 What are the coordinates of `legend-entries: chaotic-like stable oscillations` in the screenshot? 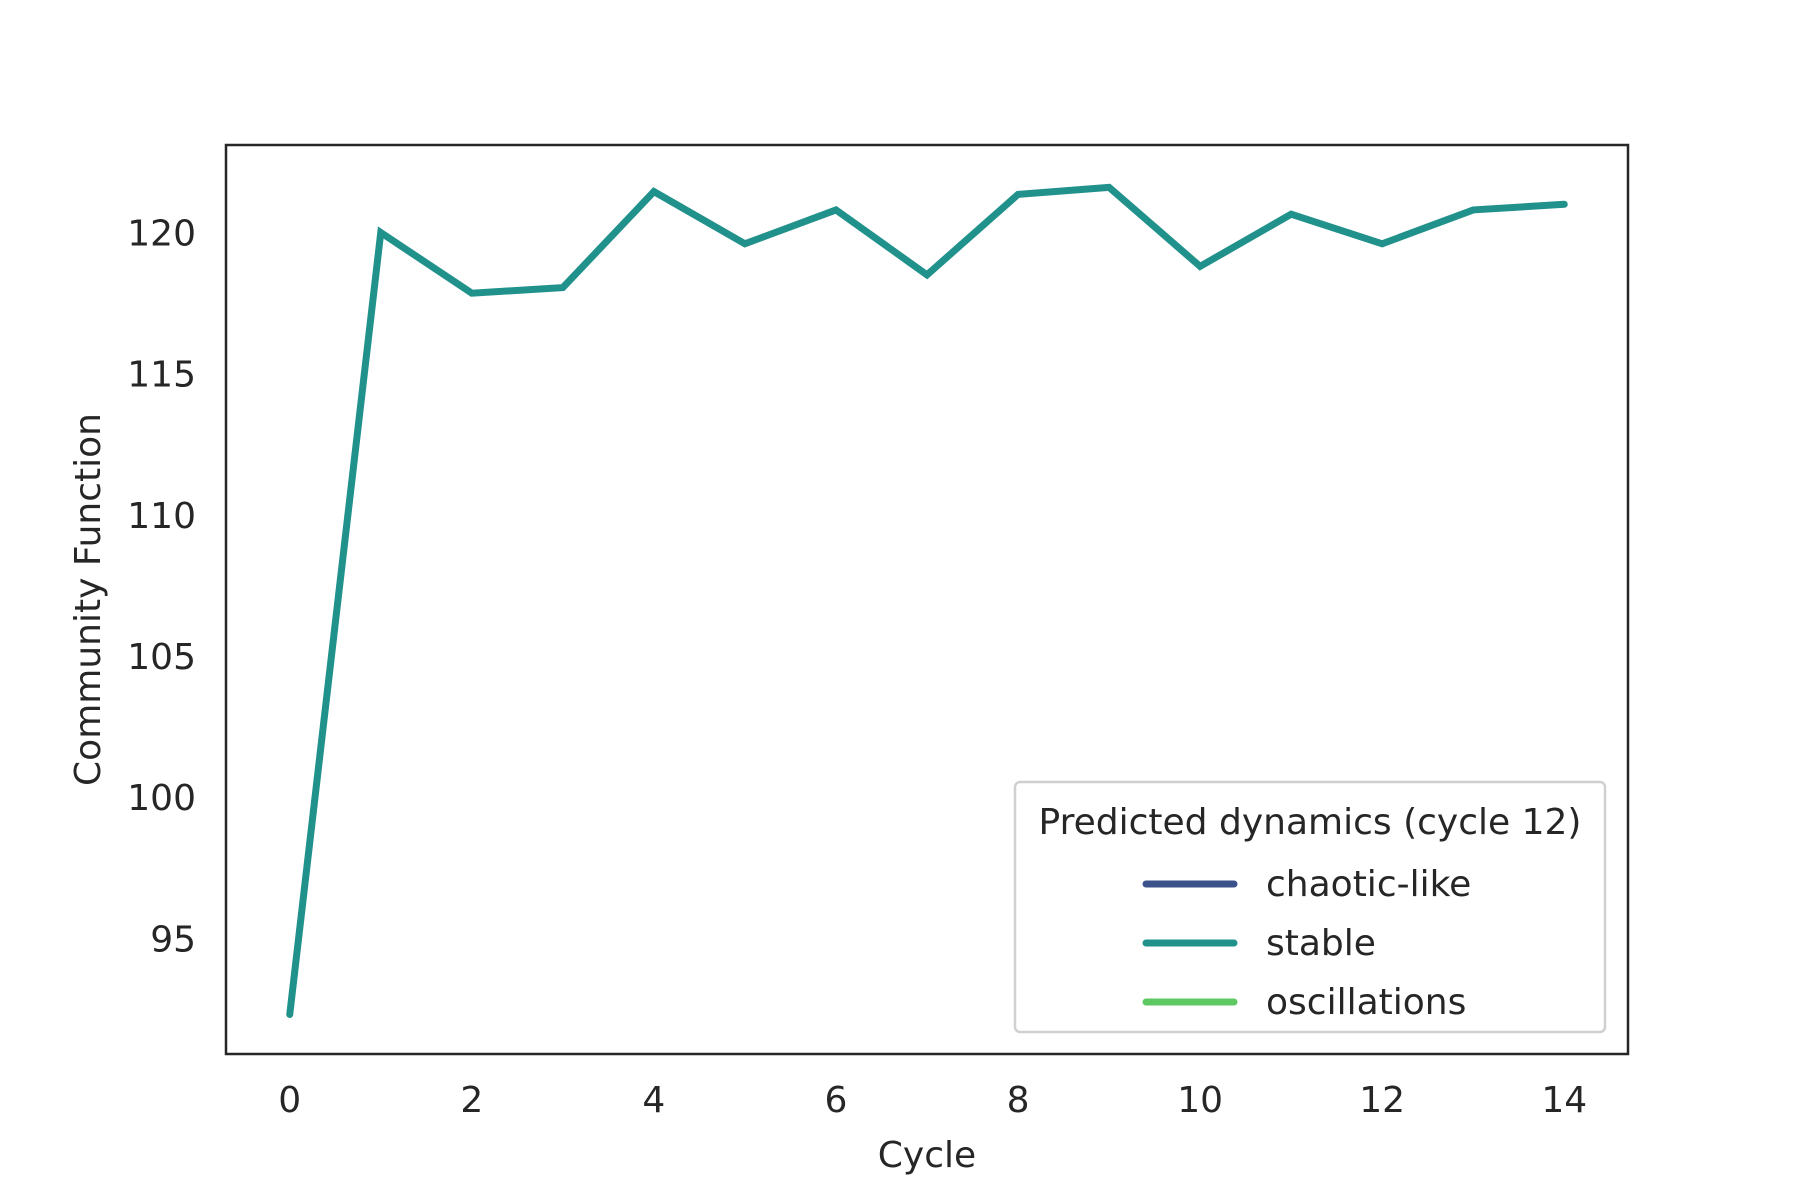 It's located at (1306, 943).